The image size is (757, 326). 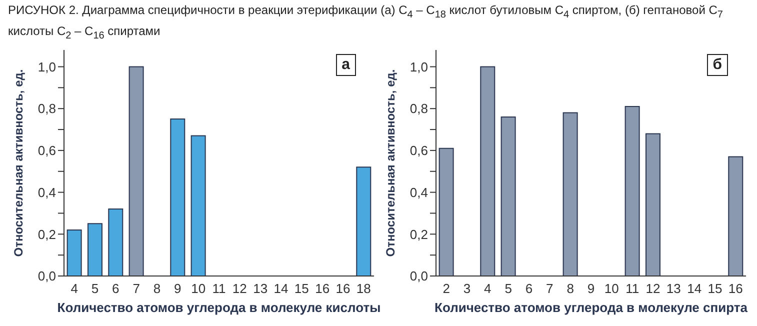 I want to click on annotation: а, so click(x=346, y=65).